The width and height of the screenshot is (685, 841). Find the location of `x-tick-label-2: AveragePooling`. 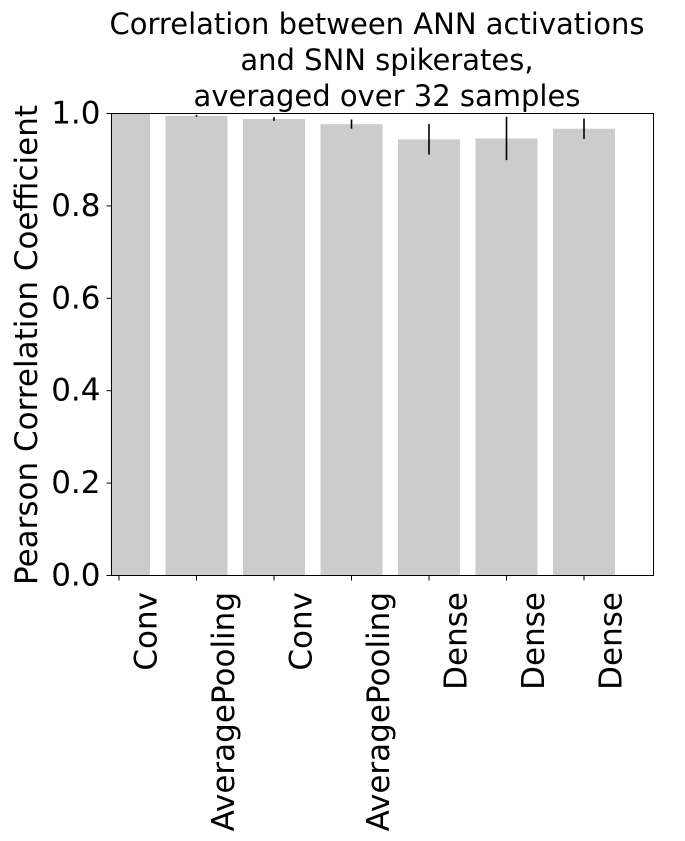

x-tick-label-2: AveragePooling is located at coordinates (224, 711).